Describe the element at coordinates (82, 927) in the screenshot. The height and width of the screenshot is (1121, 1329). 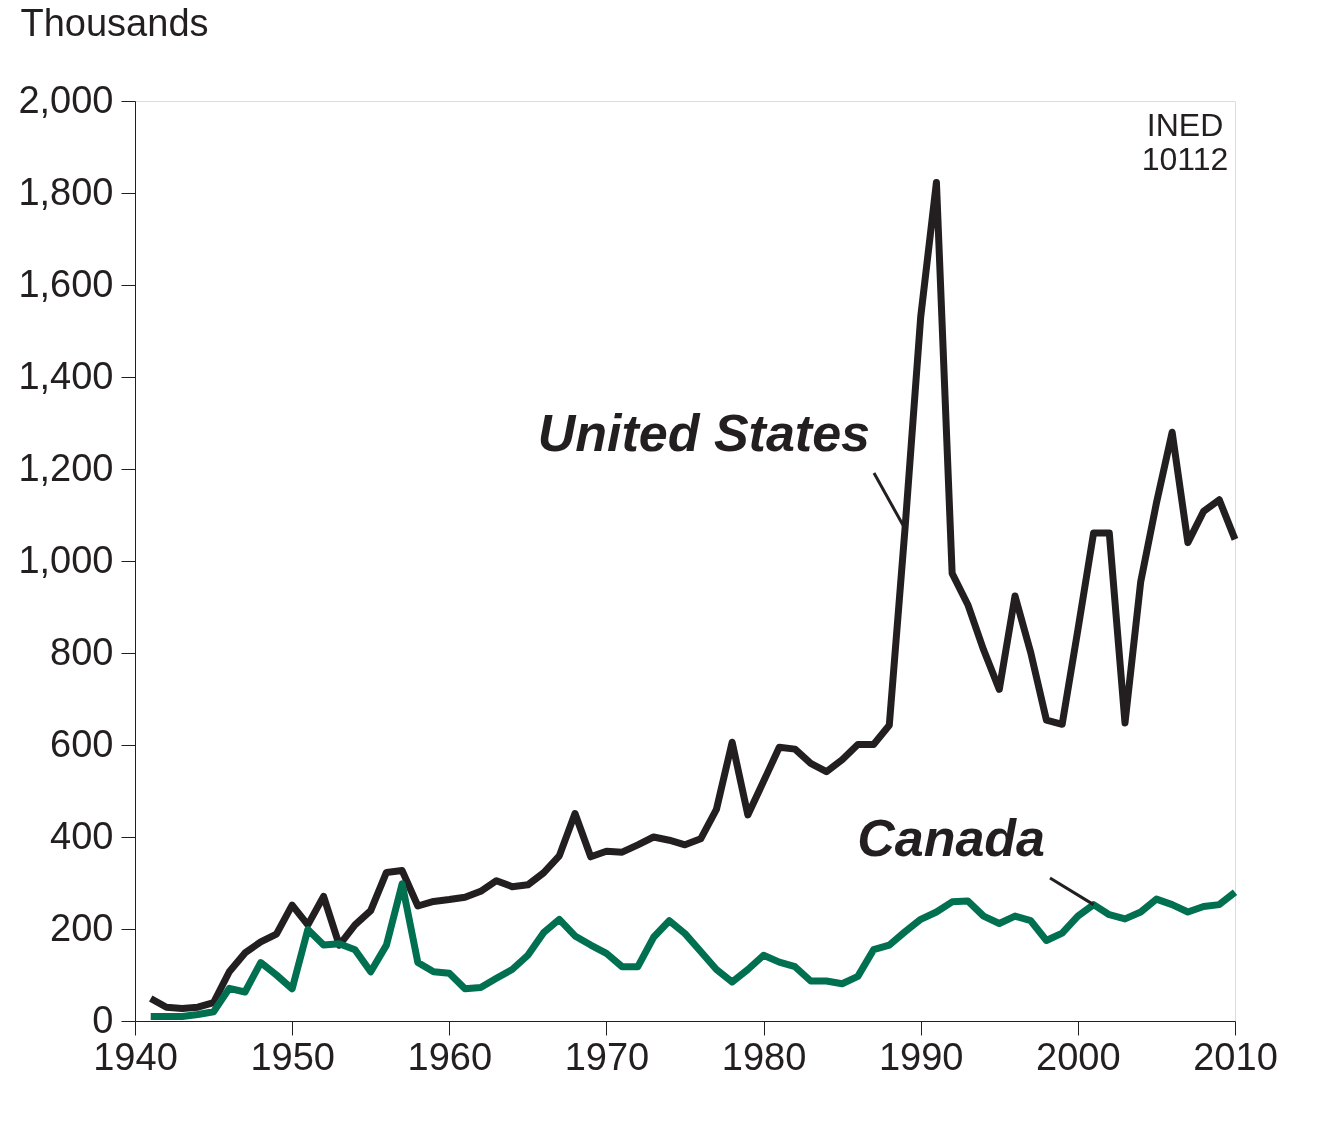
I see `y-tick-label: 200` at that location.